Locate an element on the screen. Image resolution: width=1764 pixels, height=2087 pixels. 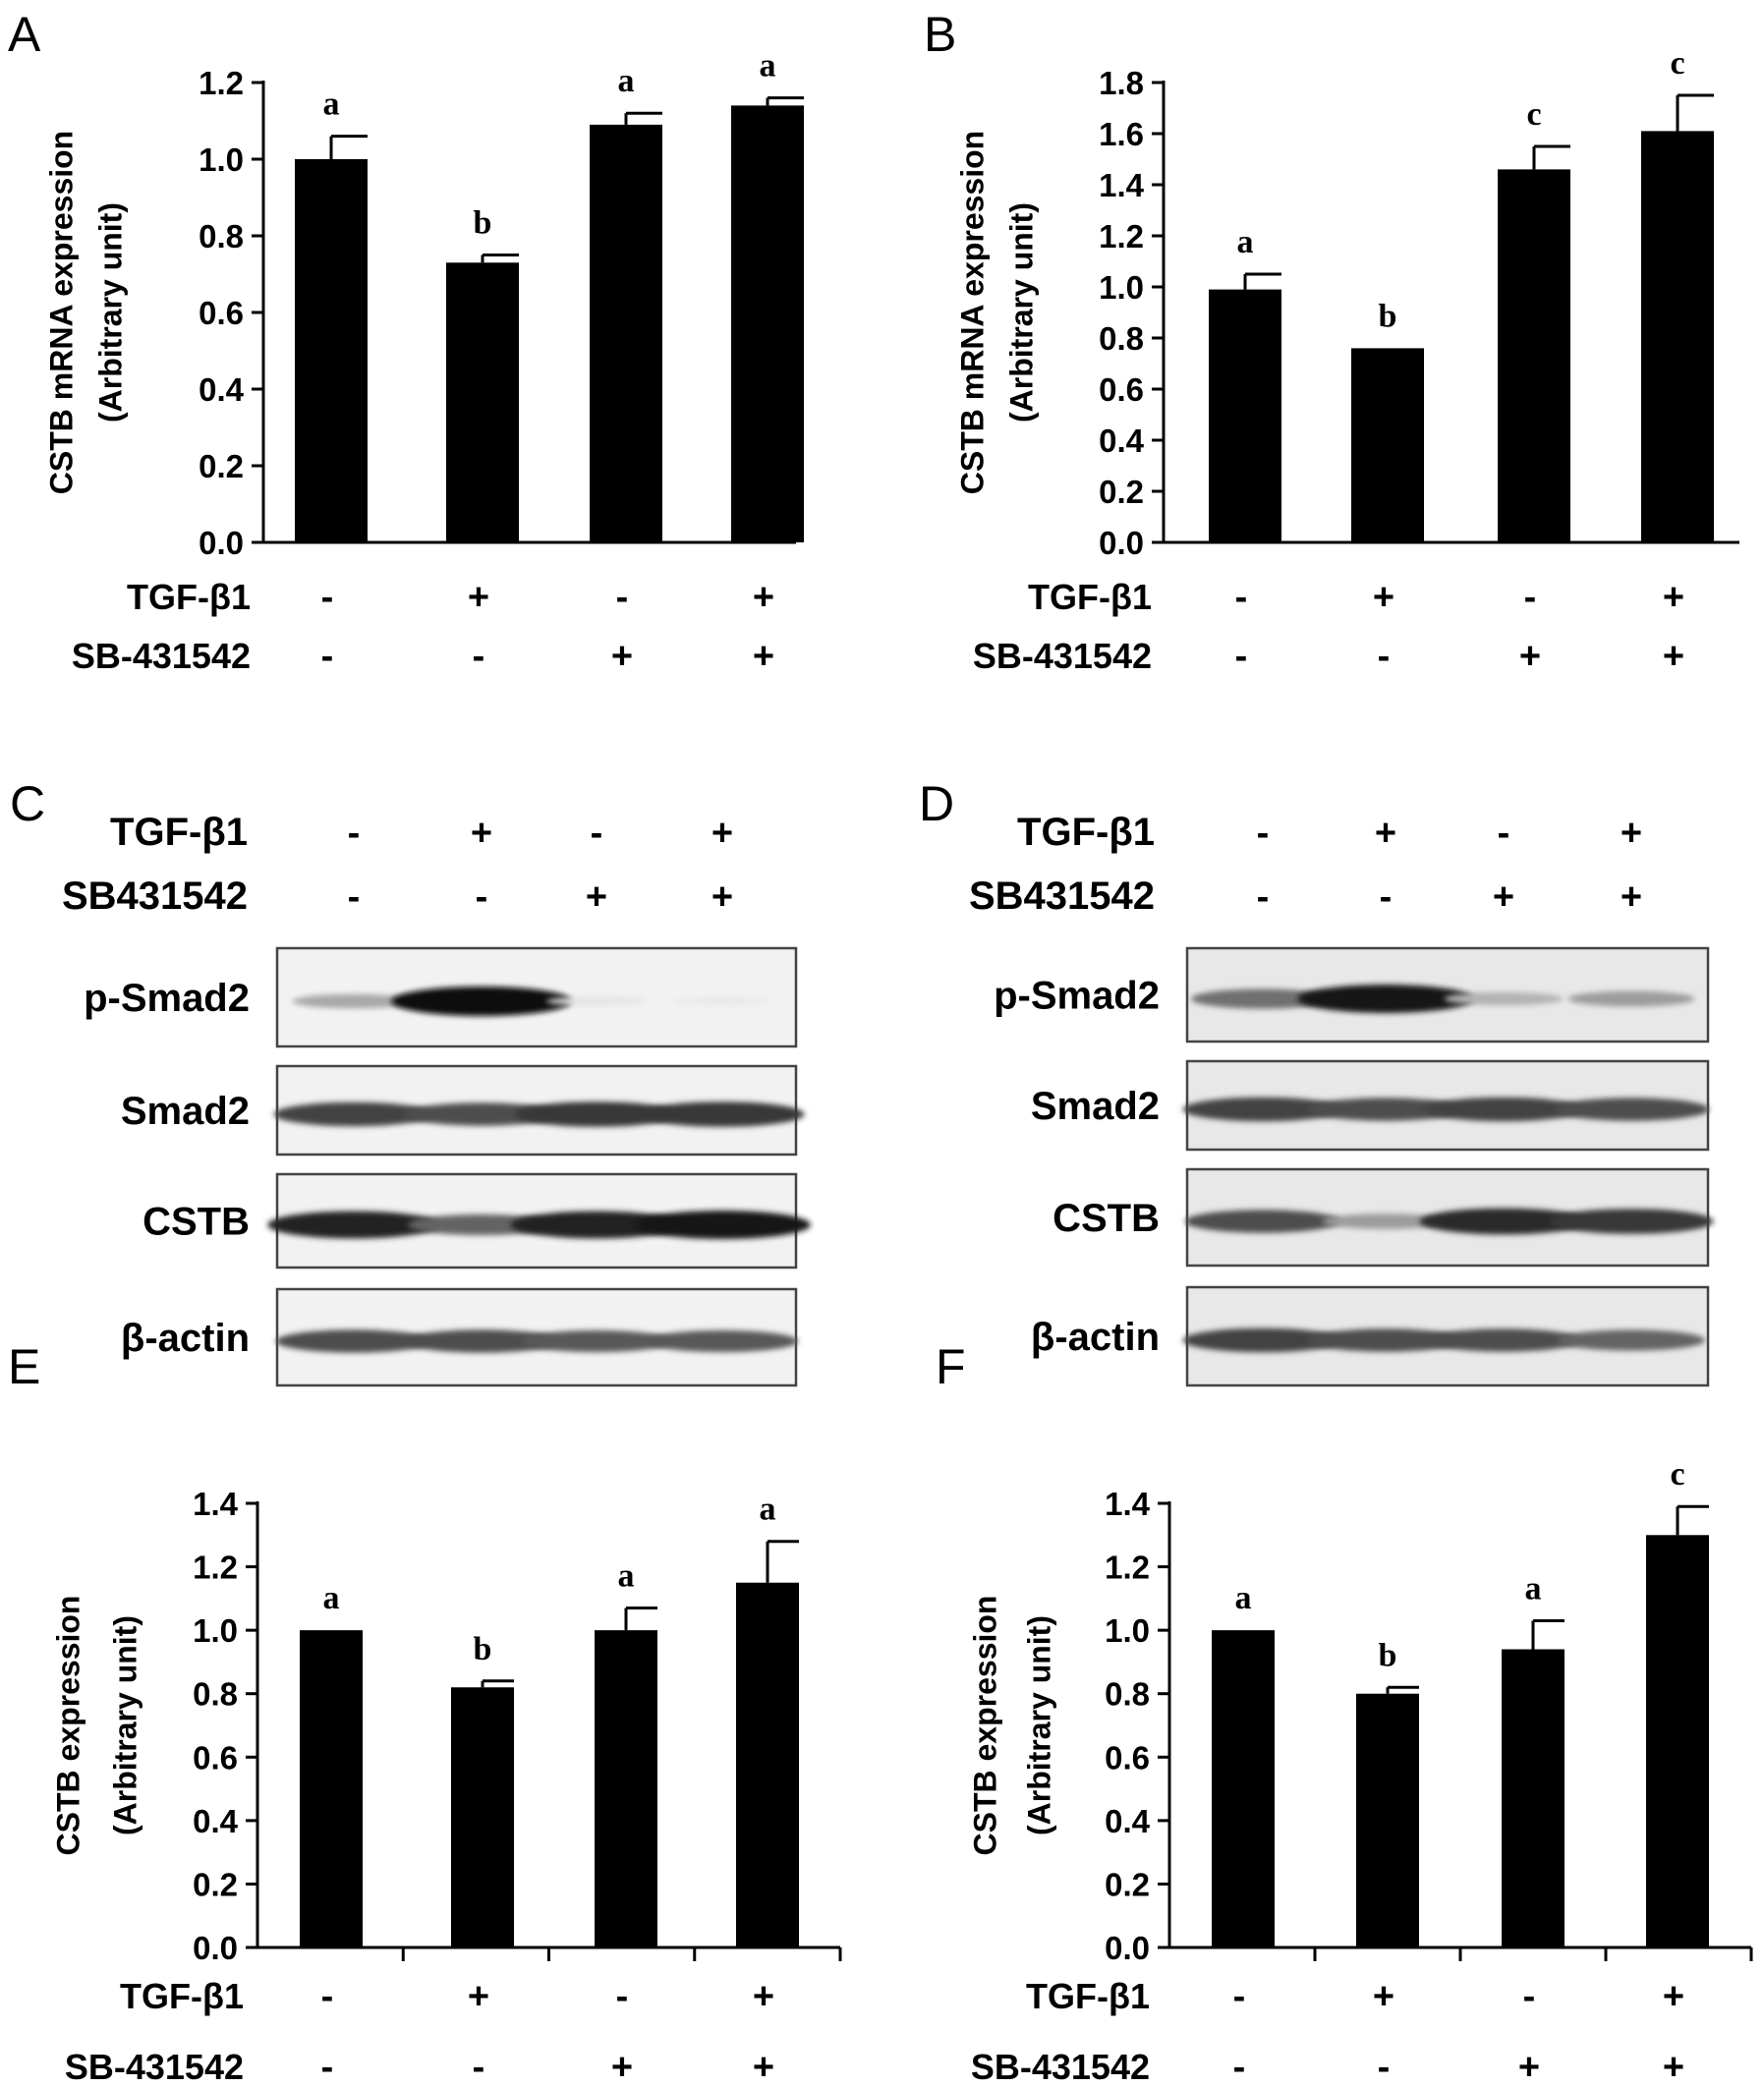
y-tick-label: 1.4 is located at coordinates (1122, 185).